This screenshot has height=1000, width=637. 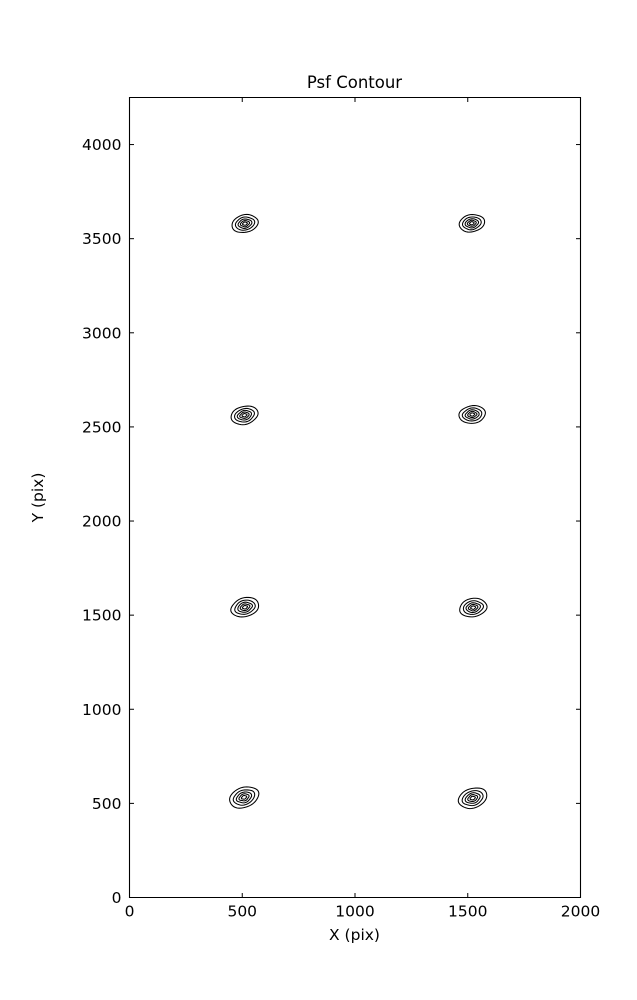 What do you see at coordinates (101, 145) in the screenshot?
I see `y-tick-label: 4000` at bounding box center [101, 145].